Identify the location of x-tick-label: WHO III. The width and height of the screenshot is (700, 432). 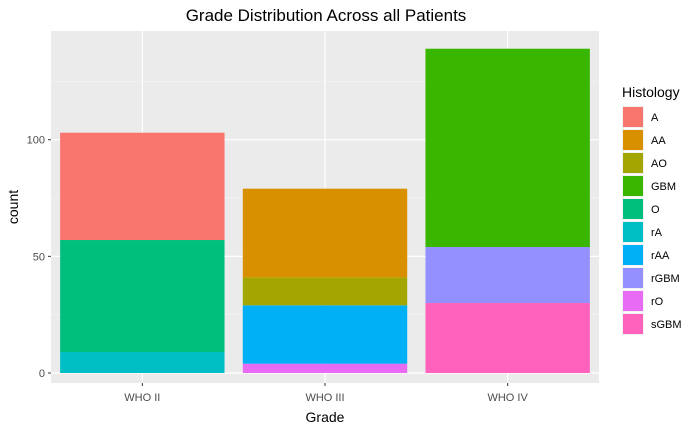
(324, 398).